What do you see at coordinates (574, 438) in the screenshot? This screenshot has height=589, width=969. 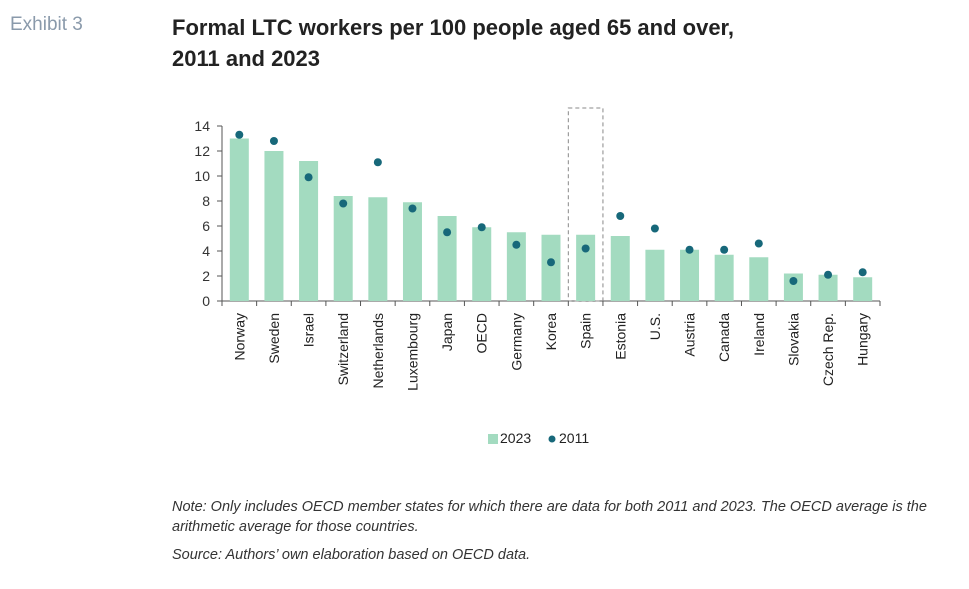 I see `legend-label-2011: 2011` at bounding box center [574, 438].